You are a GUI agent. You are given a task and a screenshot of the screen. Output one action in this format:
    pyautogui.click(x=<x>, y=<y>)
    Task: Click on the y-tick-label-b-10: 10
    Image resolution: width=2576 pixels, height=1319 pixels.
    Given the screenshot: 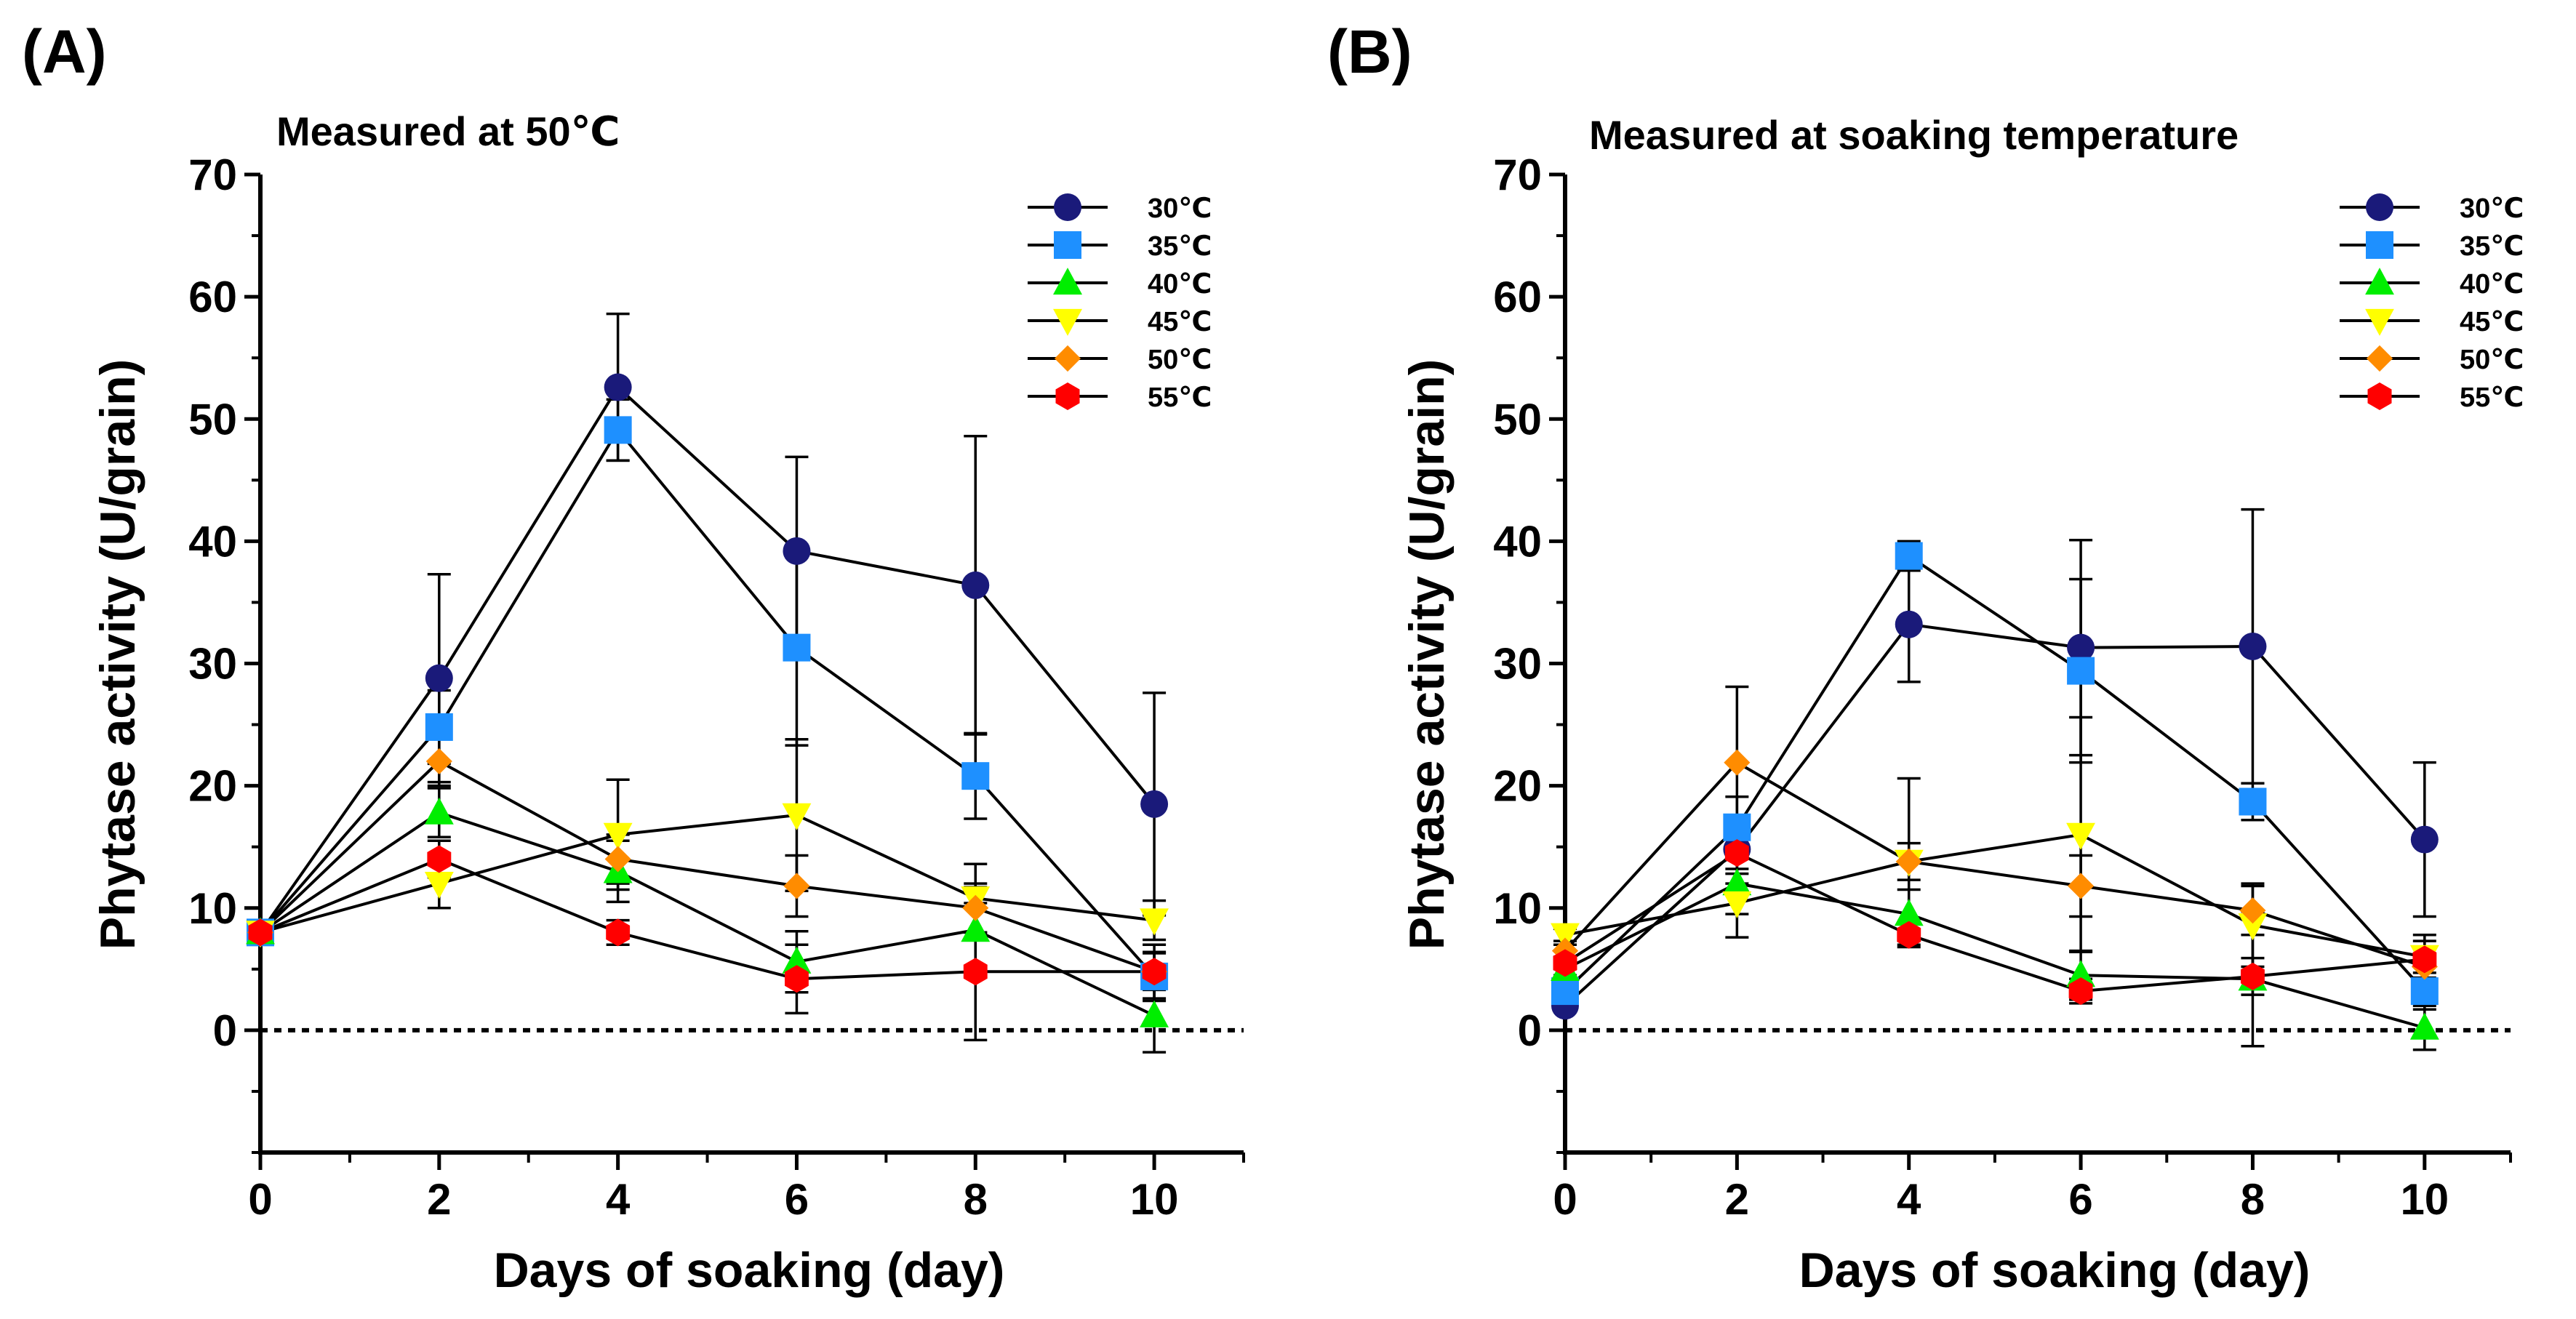 What is the action you would take?
    pyautogui.click(x=1517, y=908)
    